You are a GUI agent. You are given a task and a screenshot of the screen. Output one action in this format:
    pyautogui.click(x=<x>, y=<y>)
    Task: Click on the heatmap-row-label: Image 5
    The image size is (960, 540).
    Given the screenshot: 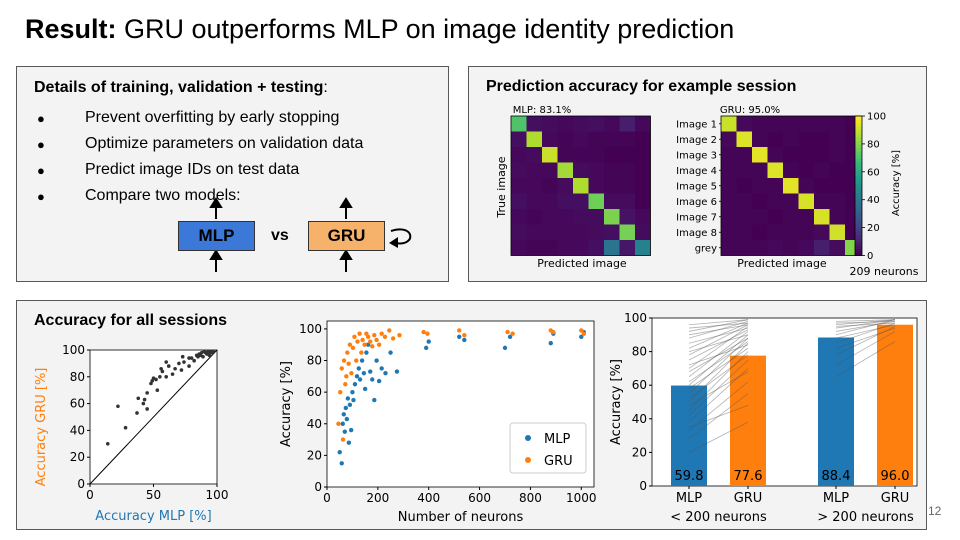 What is the action you would take?
    pyautogui.click(x=696, y=186)
    